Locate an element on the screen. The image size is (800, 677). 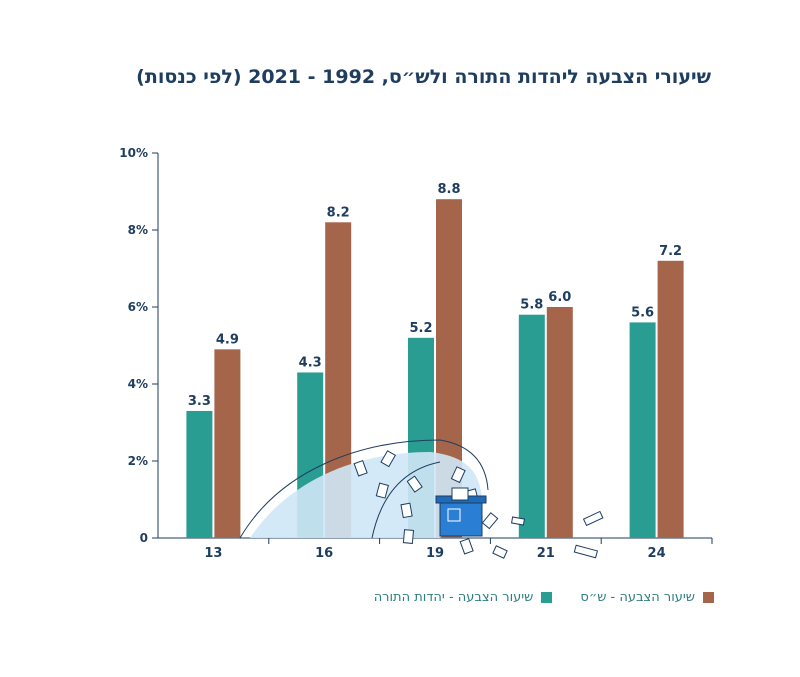
legend-swatch-utj is located at coordinates (547, 597).